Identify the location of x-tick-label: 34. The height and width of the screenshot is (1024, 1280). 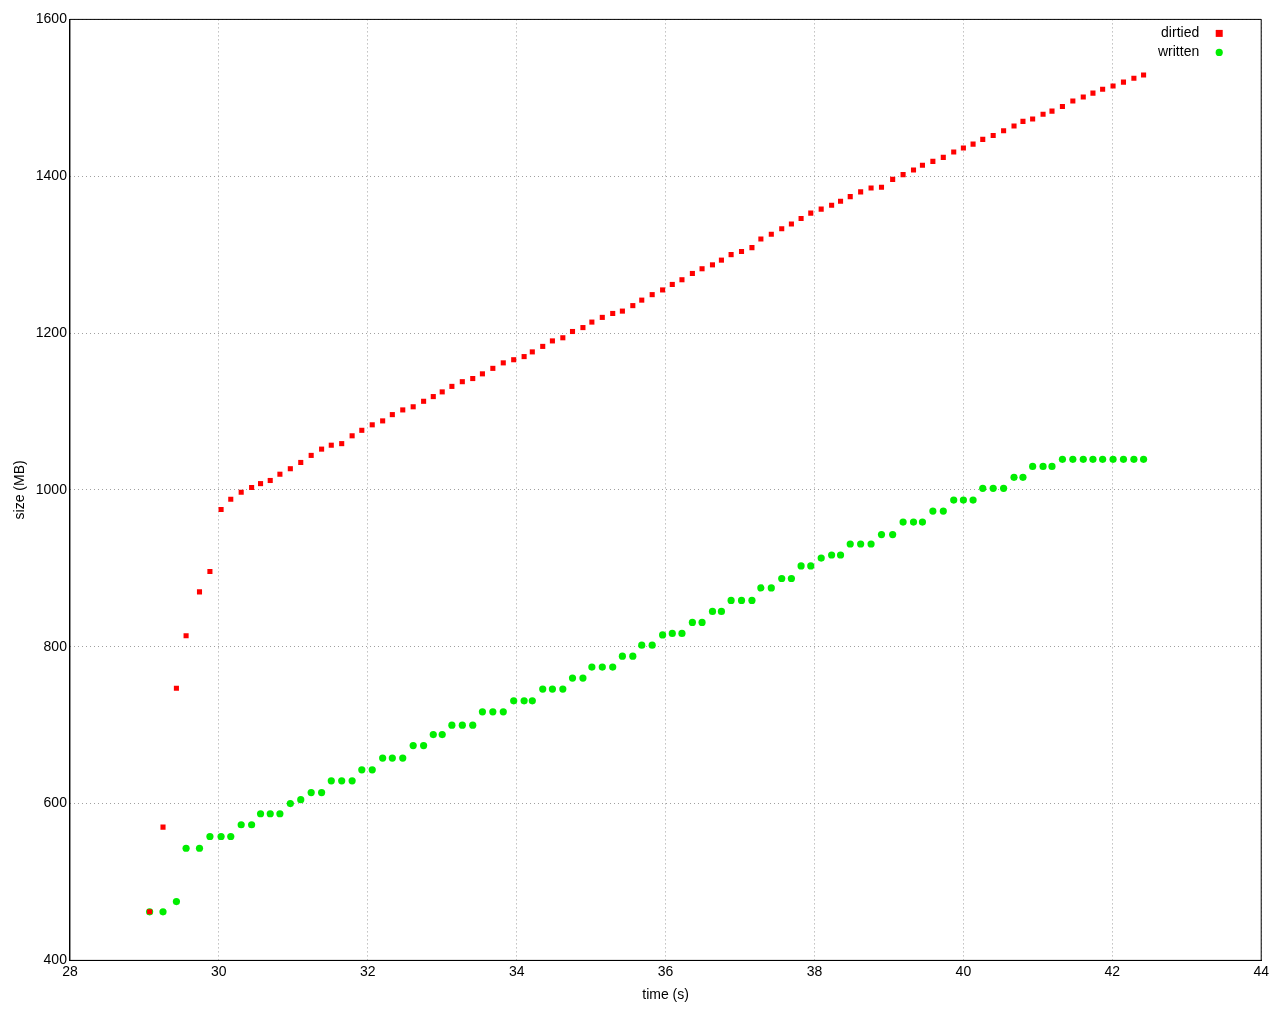
(516, 970).